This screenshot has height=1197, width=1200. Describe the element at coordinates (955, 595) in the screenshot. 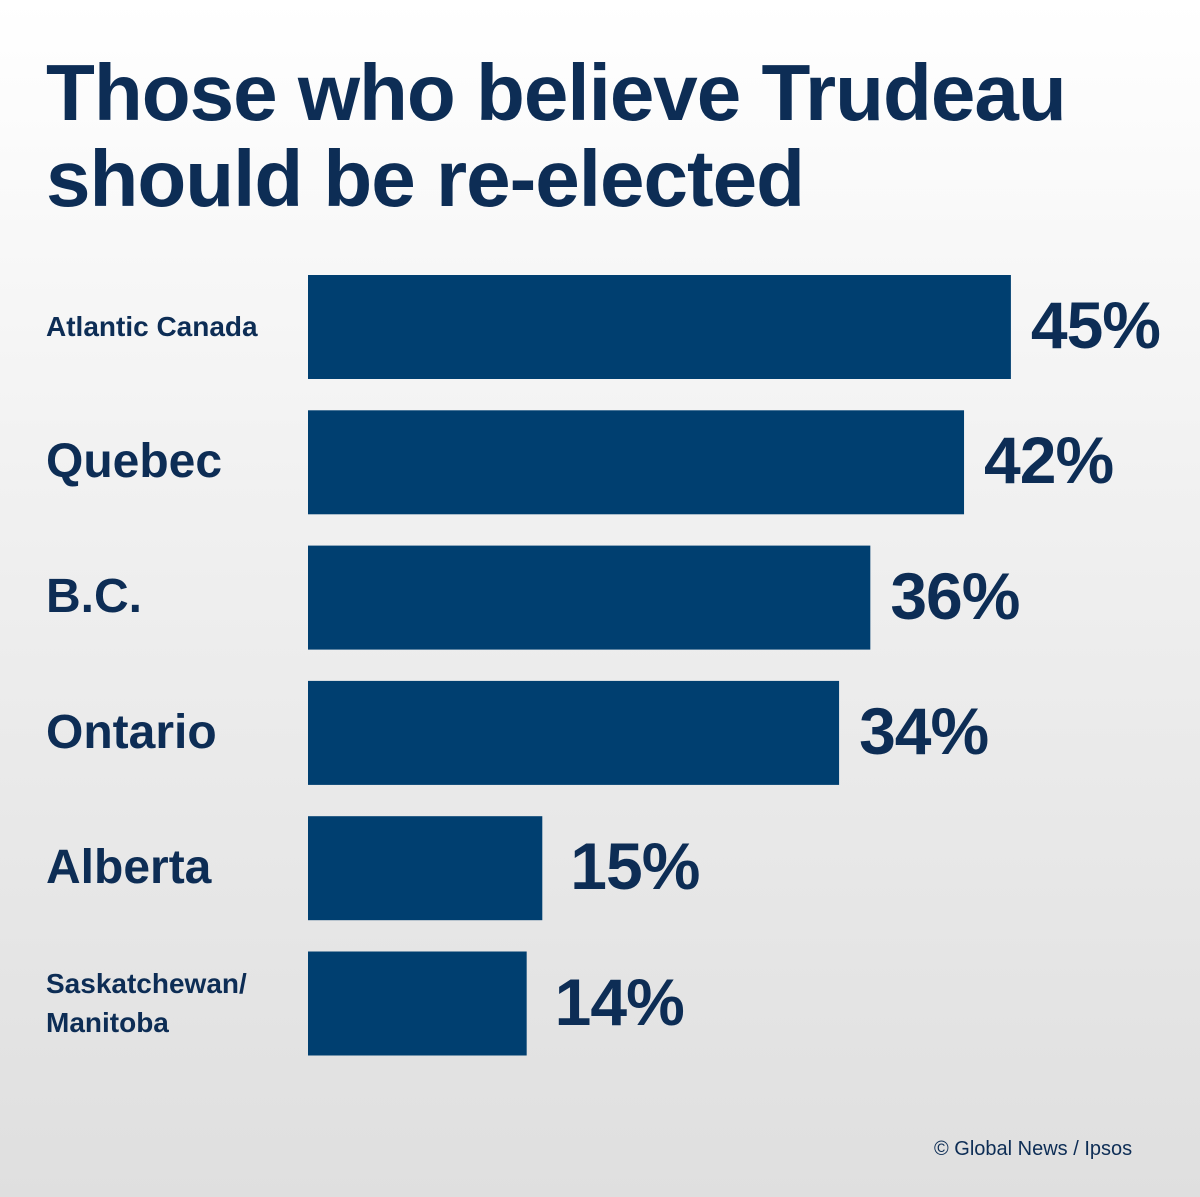

I see `value-label: 36%` at that location.